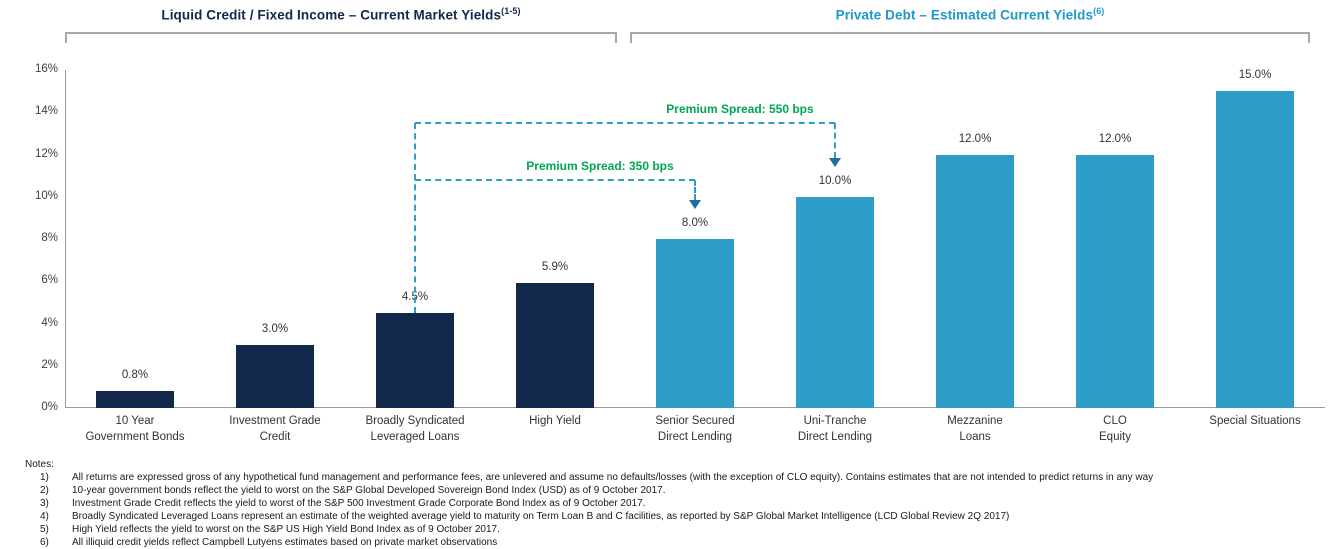 This screenshot has height=549, width=1339. I want to click on x-axis-label-line: Government Bonds, so click(135, 436).